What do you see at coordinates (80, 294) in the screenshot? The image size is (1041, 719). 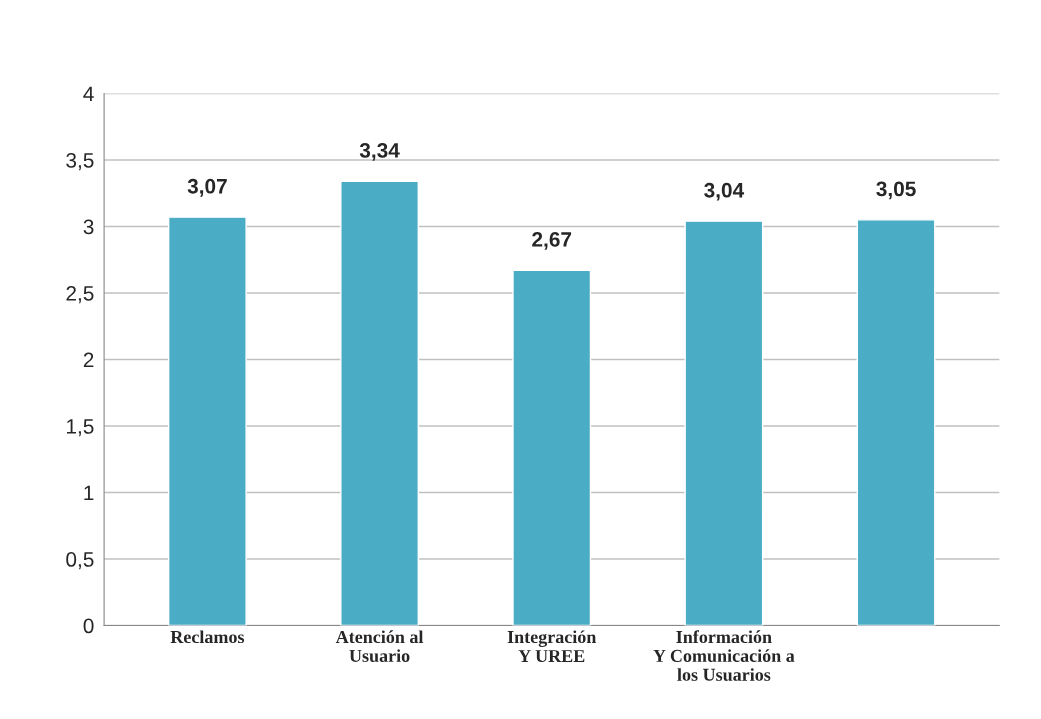 I see `y-tick-label: 2,5` at bounding box center [80, 294].